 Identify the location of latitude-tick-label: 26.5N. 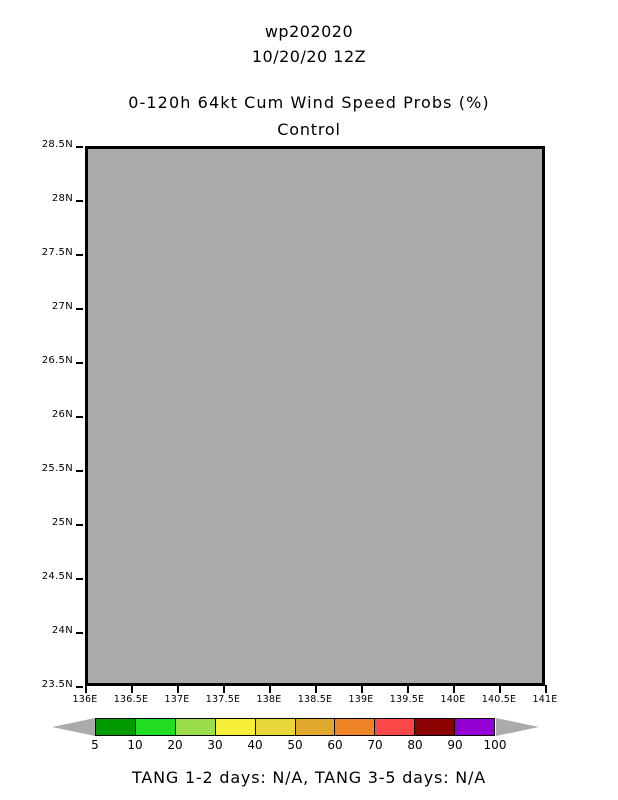
(57, 360).